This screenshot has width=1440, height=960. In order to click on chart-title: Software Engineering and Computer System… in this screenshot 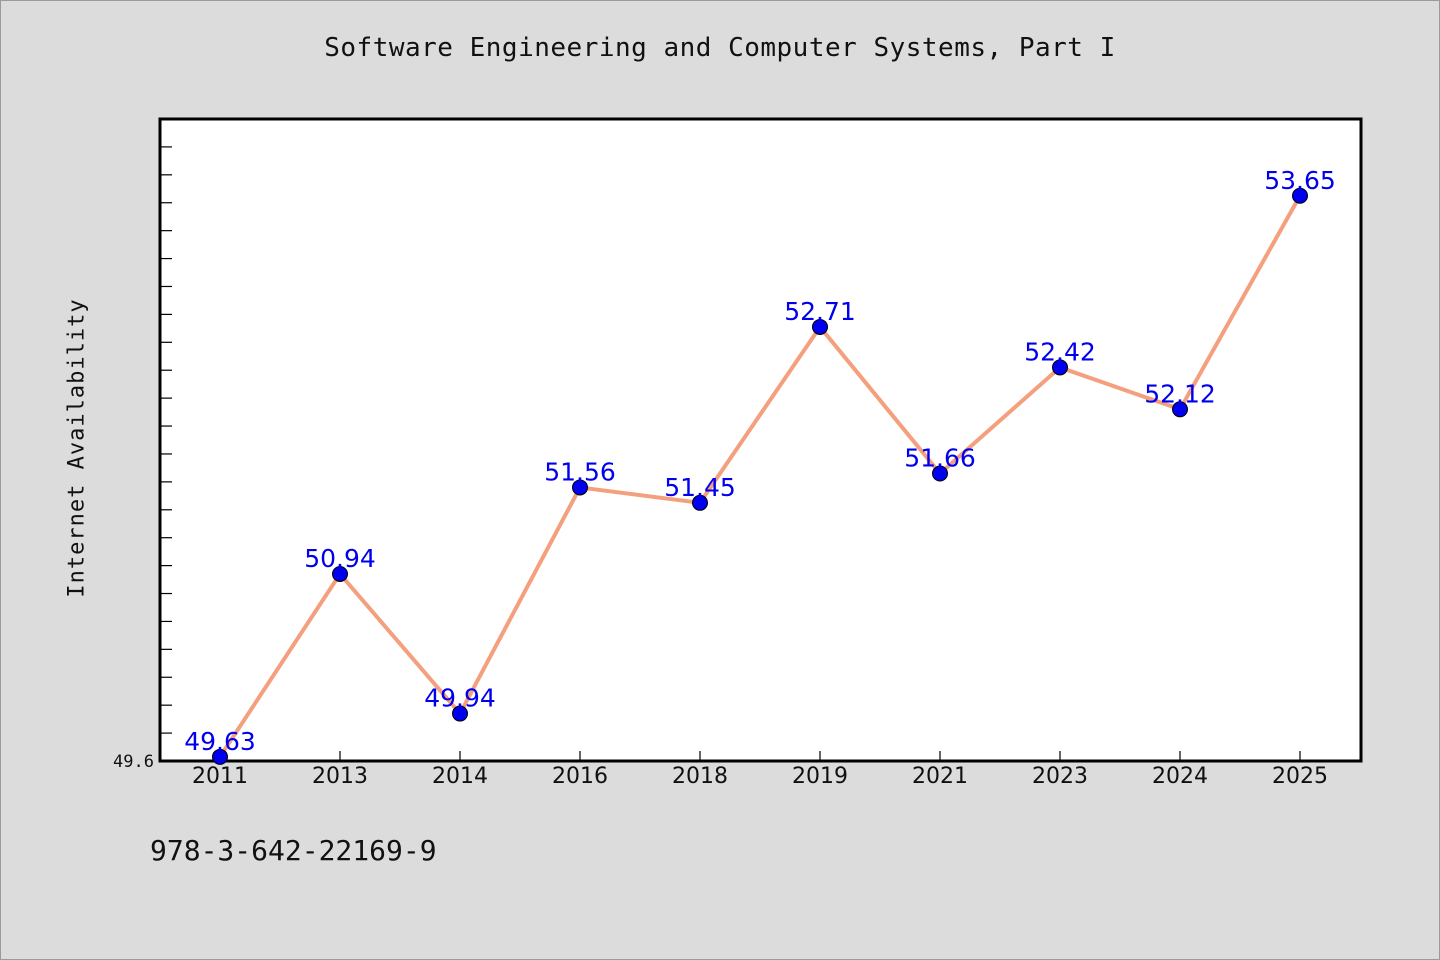, I will do `click(720, 48)`.